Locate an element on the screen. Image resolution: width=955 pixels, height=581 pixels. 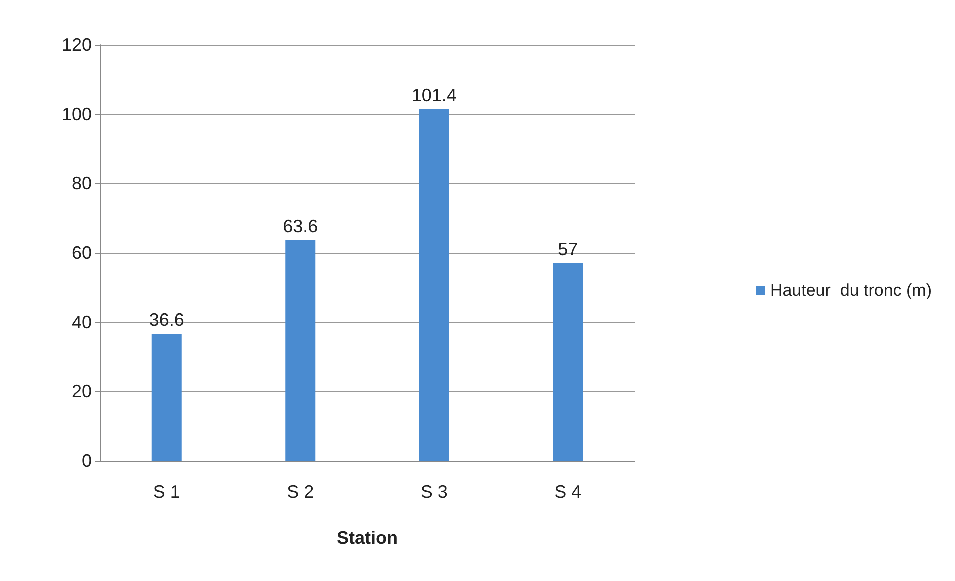
y-tick-label: 0 is located at coordinates (87, 461).